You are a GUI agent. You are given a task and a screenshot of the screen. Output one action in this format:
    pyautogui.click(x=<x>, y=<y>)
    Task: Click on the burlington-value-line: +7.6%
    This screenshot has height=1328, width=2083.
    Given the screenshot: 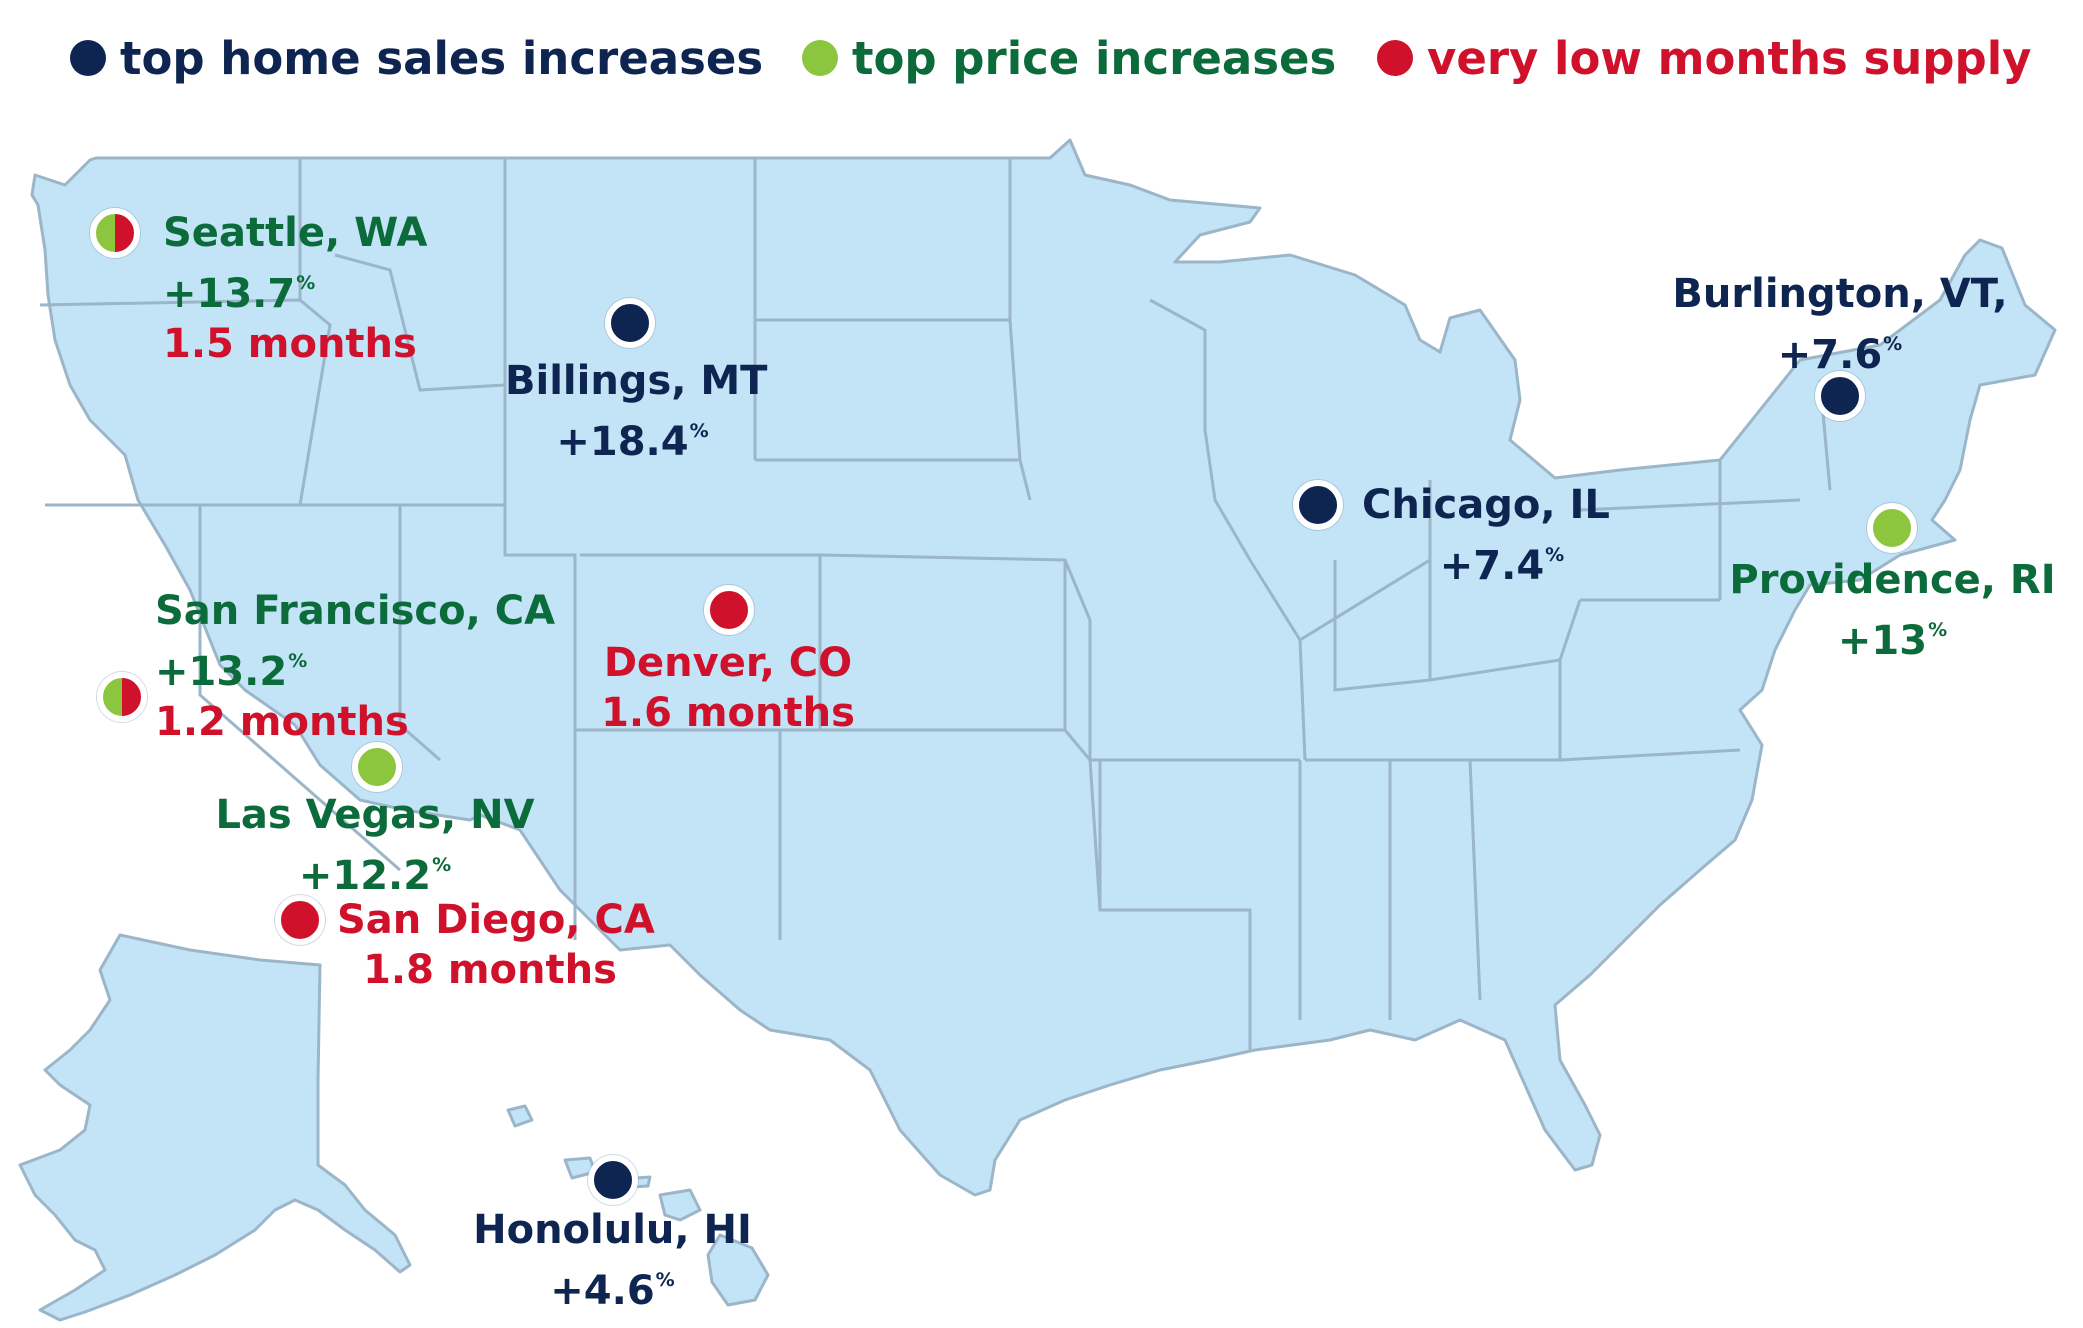 What is the action you would take?
    pyautogui.click(x=1840, y=349)
    